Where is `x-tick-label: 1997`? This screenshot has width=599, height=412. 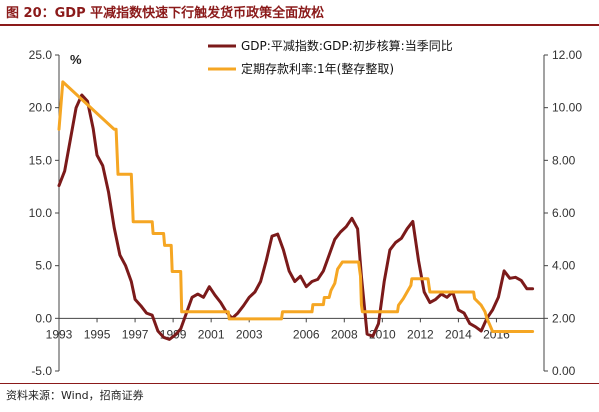 x-tick-label: 1997 is located at coordinates (135, 334).